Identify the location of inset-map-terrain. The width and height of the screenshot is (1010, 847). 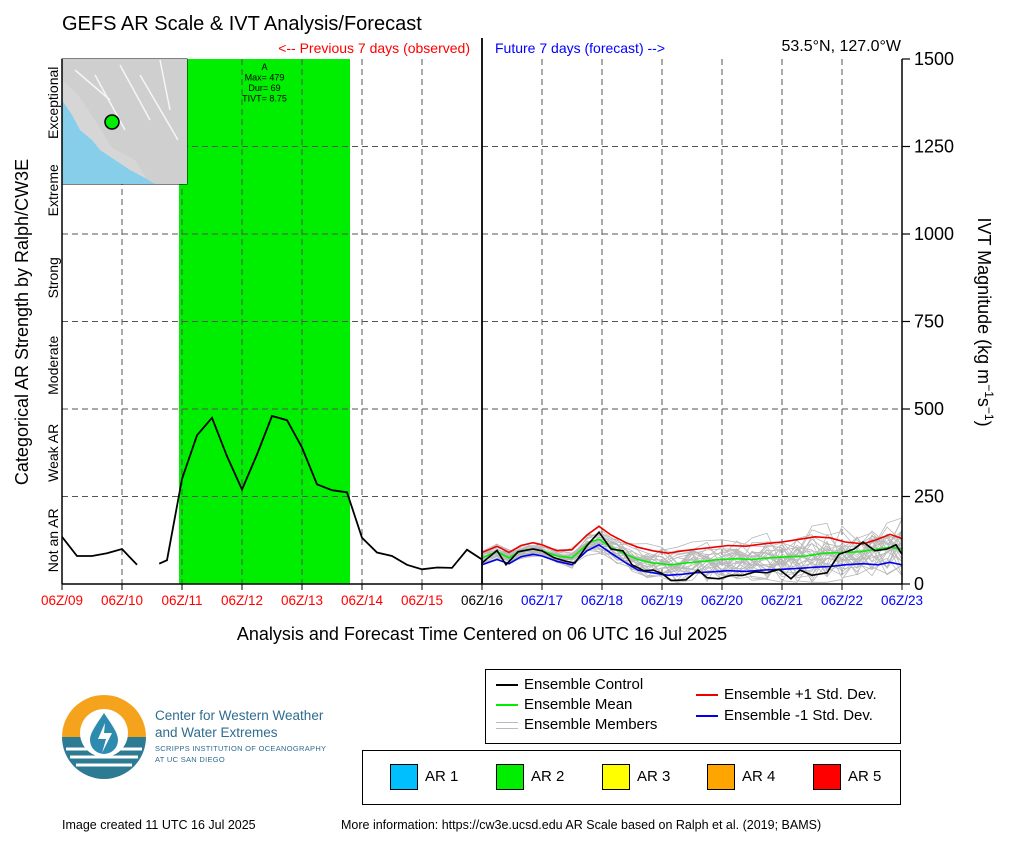
(124, 121).